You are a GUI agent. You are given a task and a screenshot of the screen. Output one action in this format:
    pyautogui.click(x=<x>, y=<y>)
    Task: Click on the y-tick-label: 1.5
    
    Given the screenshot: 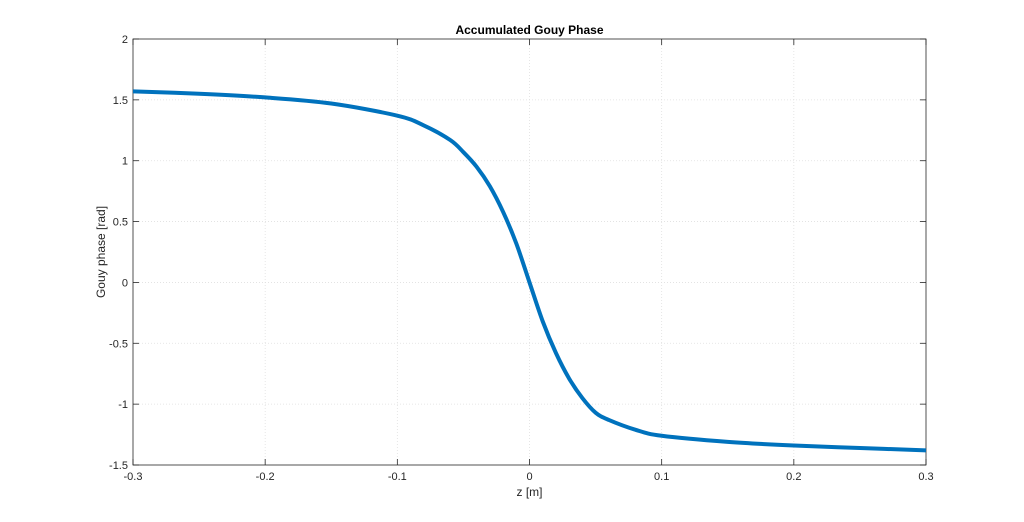 What is the action you would take?
    pyautogui.click(x=120, y=101)
    